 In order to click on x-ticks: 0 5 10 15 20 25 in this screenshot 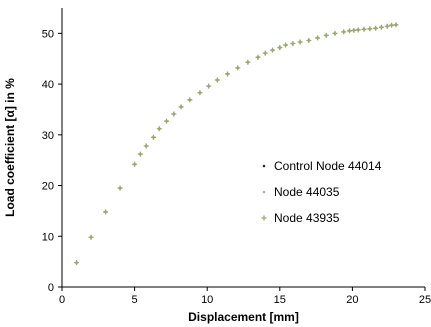, I will do `click(245, 296)`.